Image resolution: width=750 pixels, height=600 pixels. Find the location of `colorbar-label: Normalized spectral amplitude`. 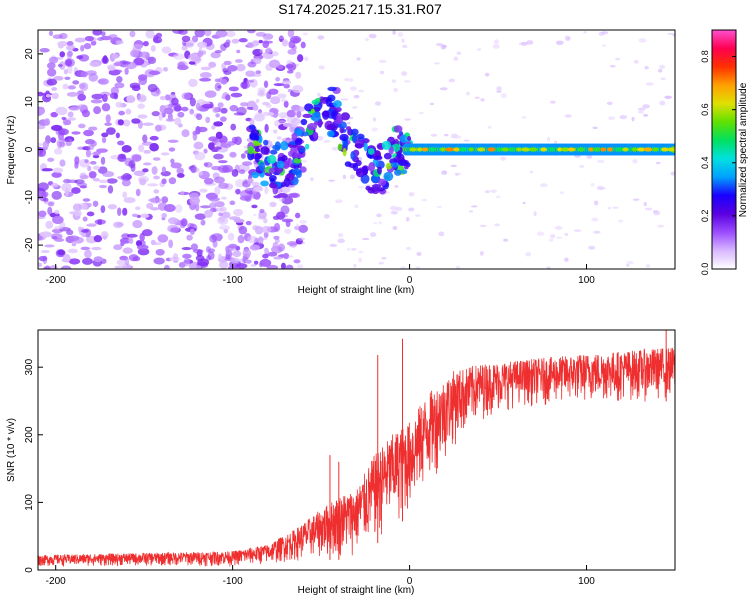

colorbar-label: Normalized spectral amplitude is located at coordinates (743, 149).